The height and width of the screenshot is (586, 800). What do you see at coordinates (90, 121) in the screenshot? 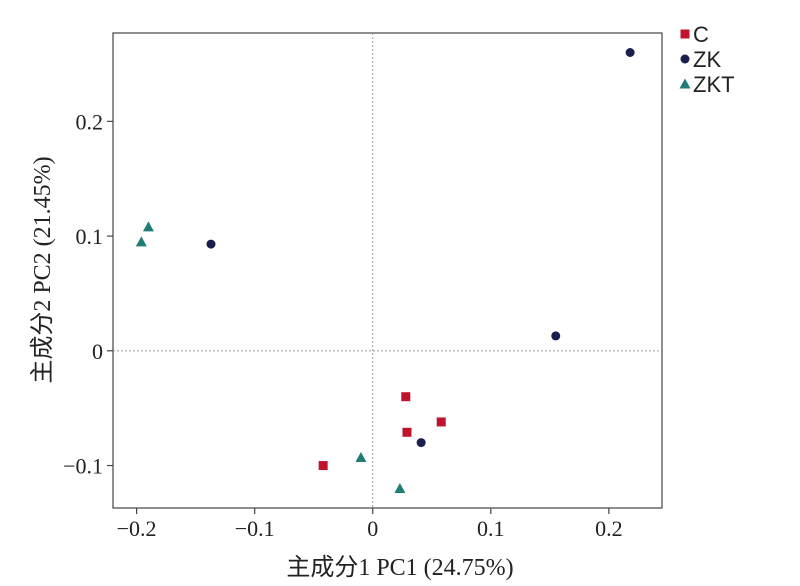
I see `y-tick-label: 0.2` at bounding box center [90, 121].